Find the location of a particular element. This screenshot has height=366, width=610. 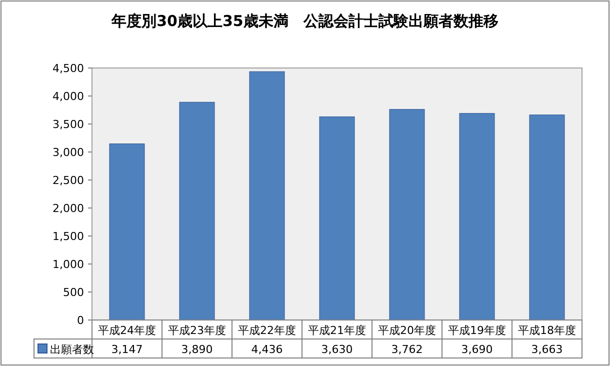

legend-label: 出願者数 is located at coordinates (72, 349).